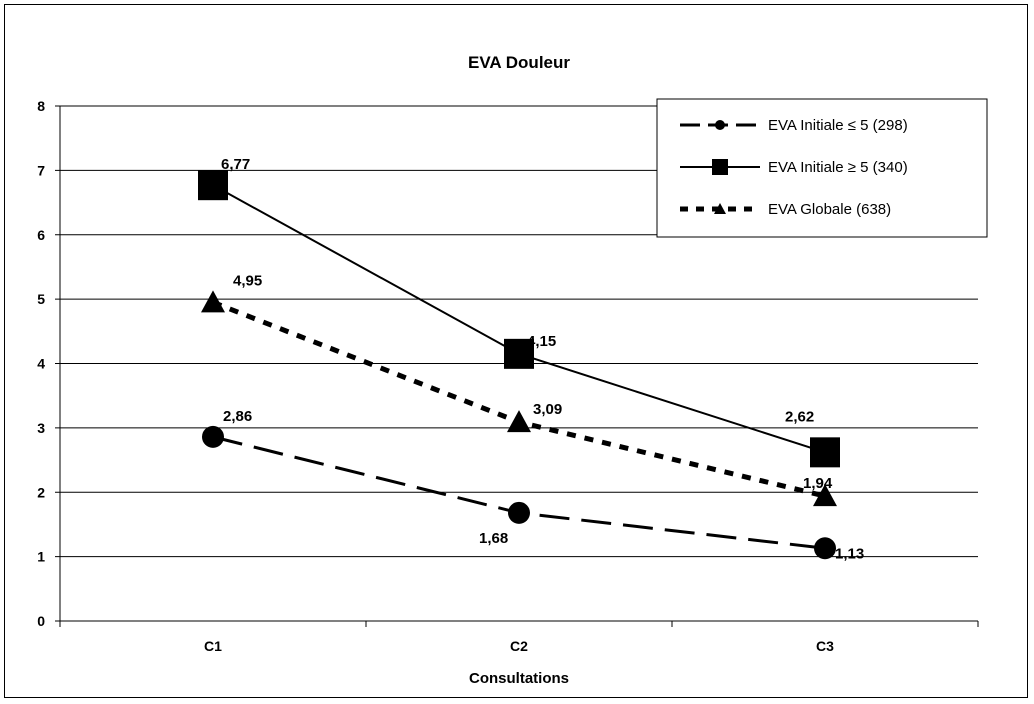 Image resolution: width=1034 pixels, height=704 pixels. What do you see at coordinates (41, 235) in the screenshot?
I see `y-tick-label: 6` at bounding box center [41, 235].